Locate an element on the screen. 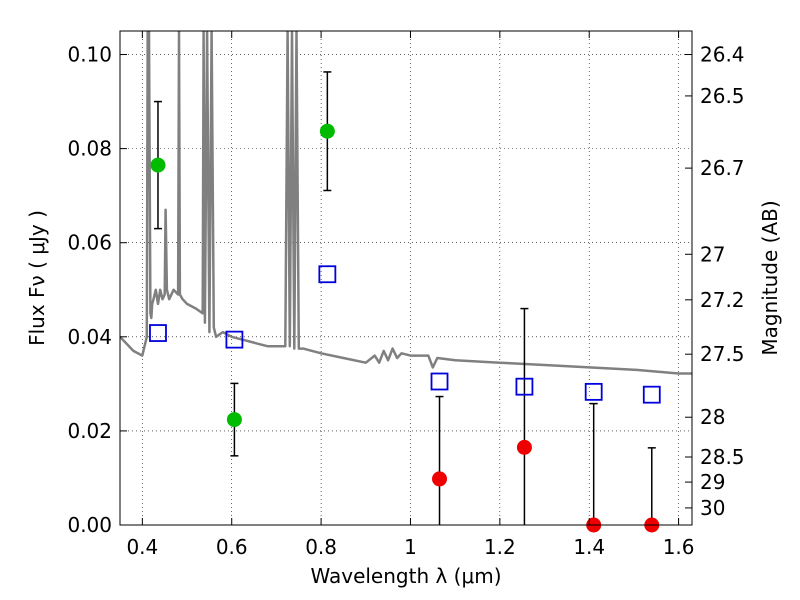 The image size is (800, 600). x-axis-title: Wavelength λ (μm) is located at coordinates (405, 576).